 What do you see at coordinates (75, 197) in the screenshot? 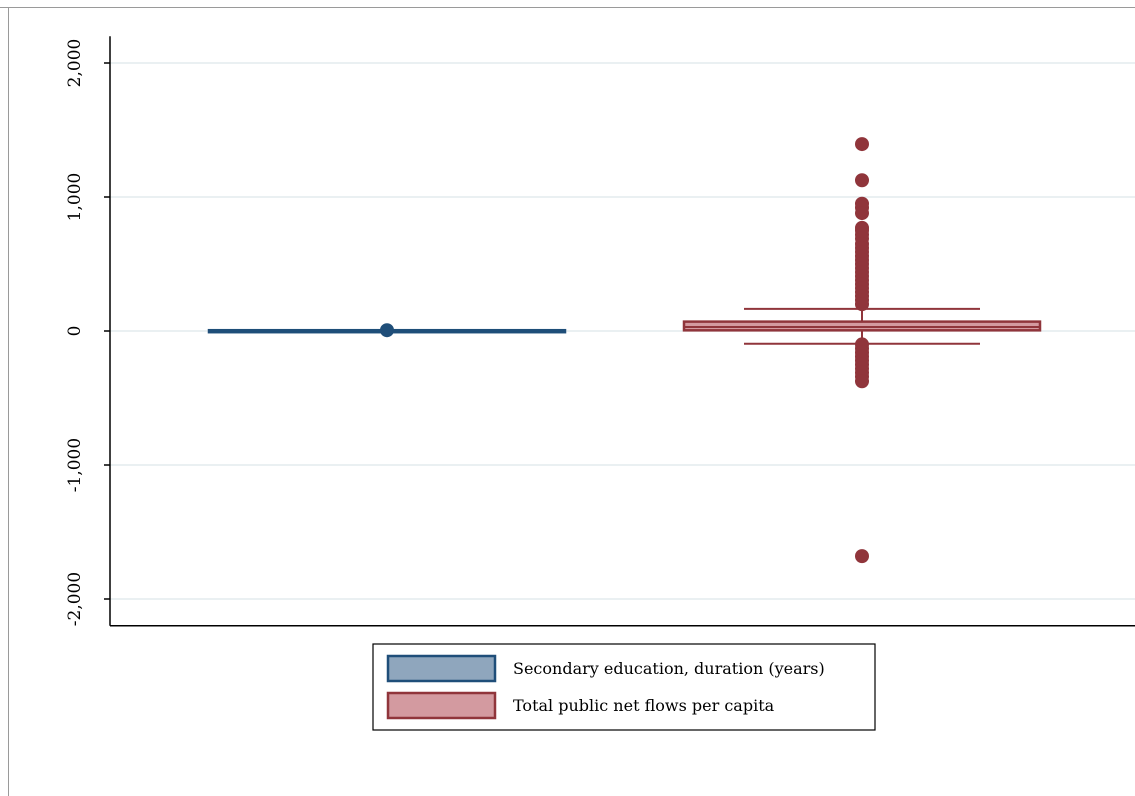
I see `y-tick-label-1: 1,000` at bounding box center [75, 197].